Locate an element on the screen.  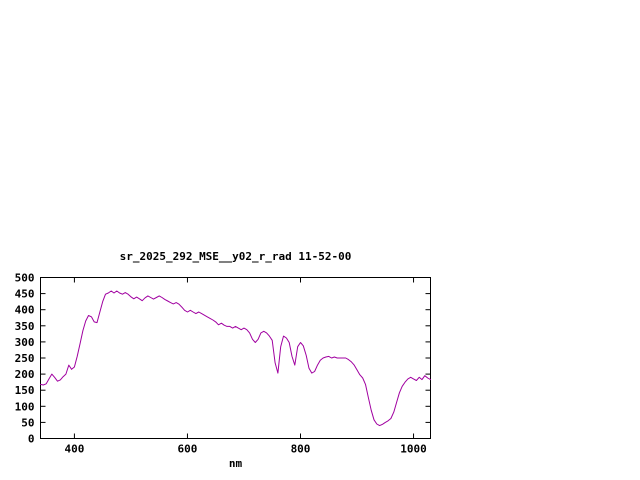
y-tick-label: 350 is located at coordinates (25, 326).